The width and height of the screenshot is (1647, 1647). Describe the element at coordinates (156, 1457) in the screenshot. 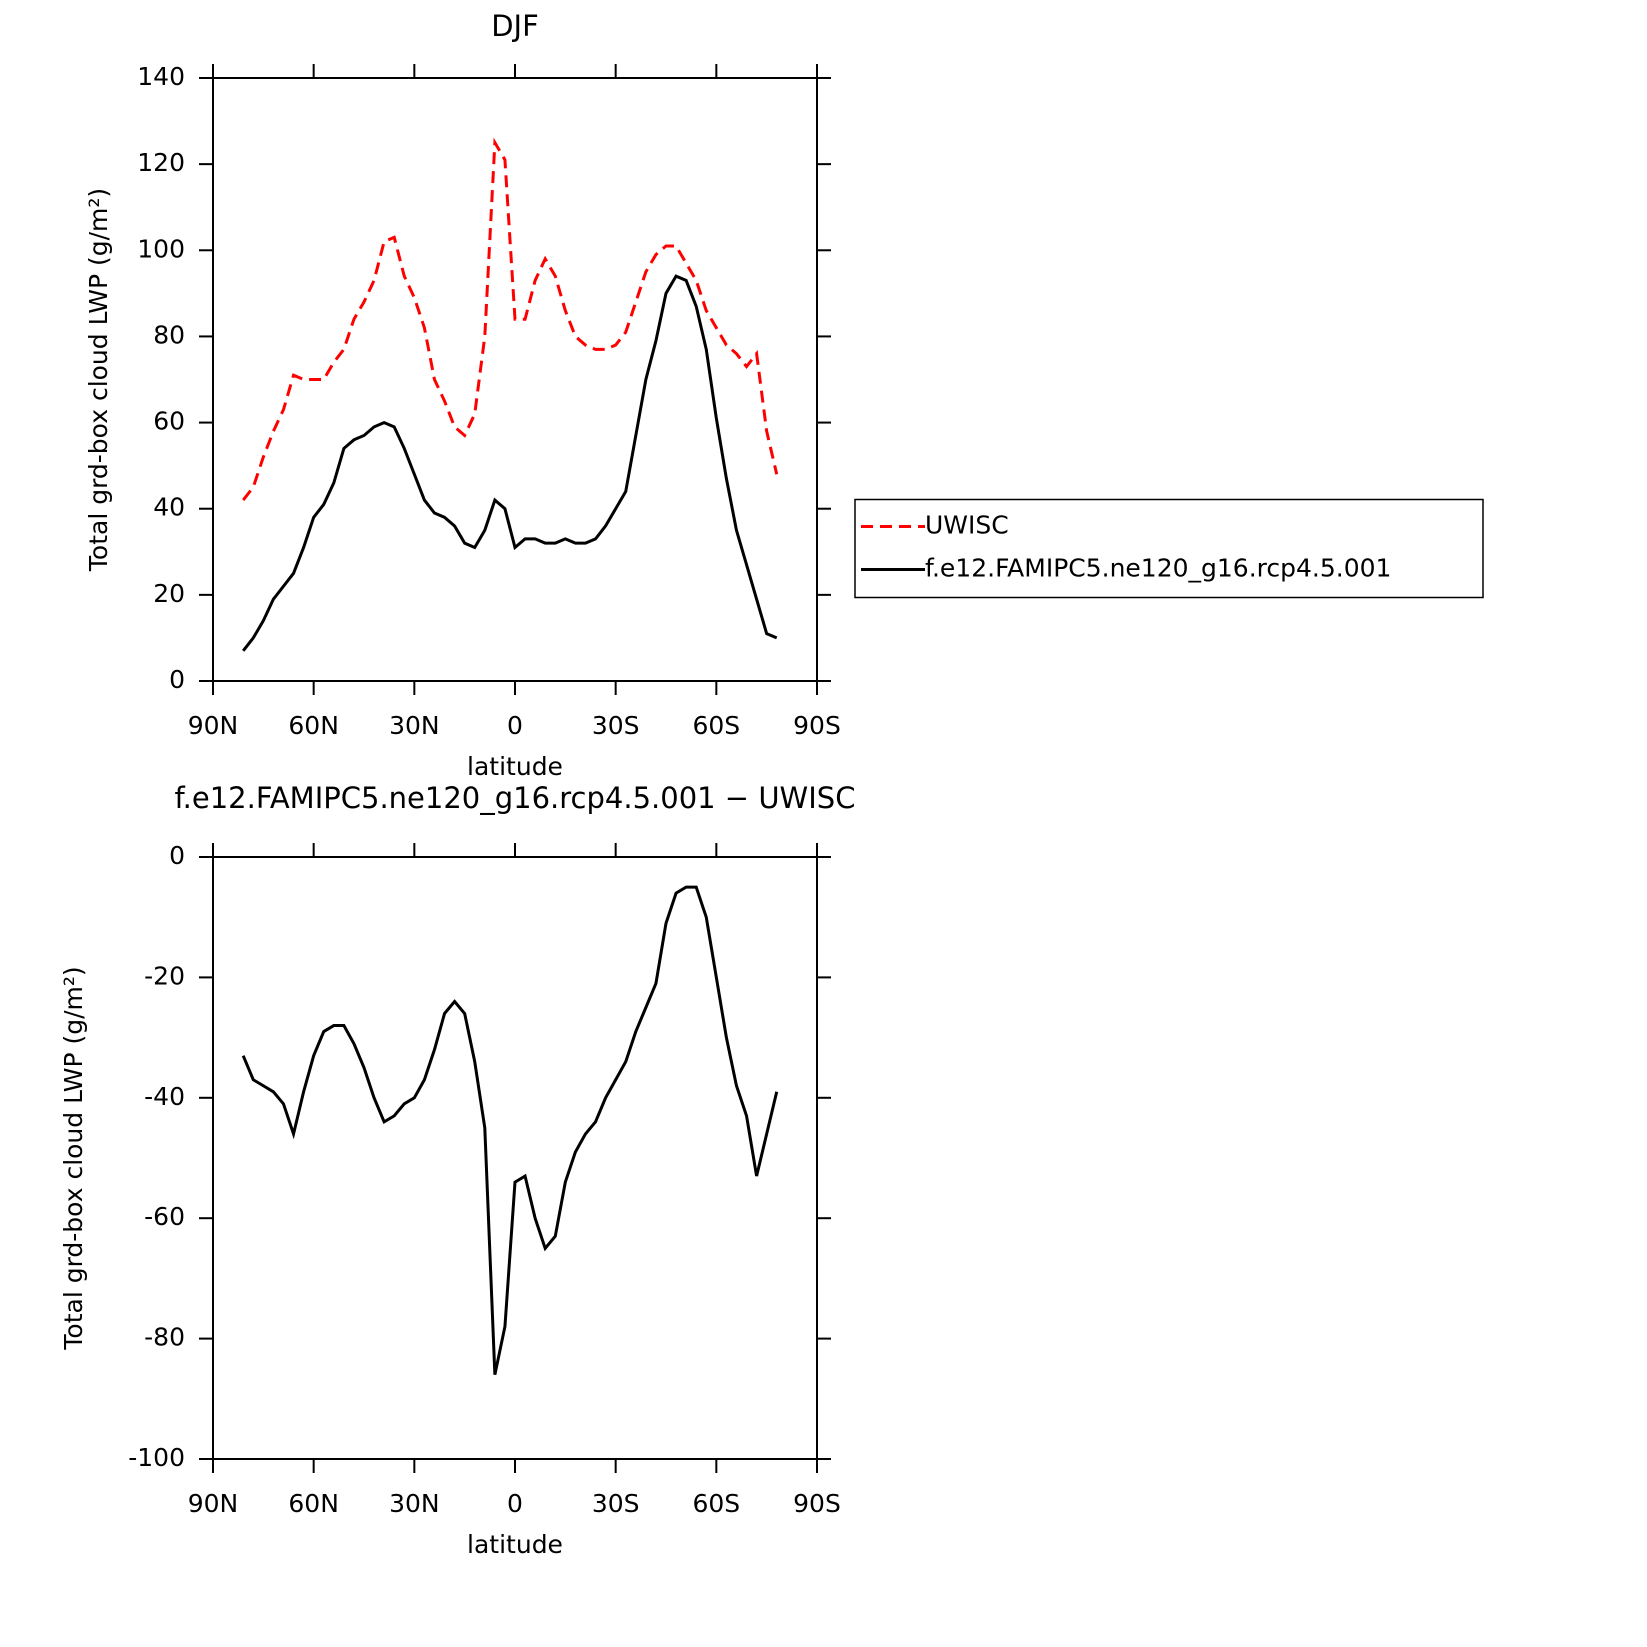

I see `y-tick-label: -100` at that location.